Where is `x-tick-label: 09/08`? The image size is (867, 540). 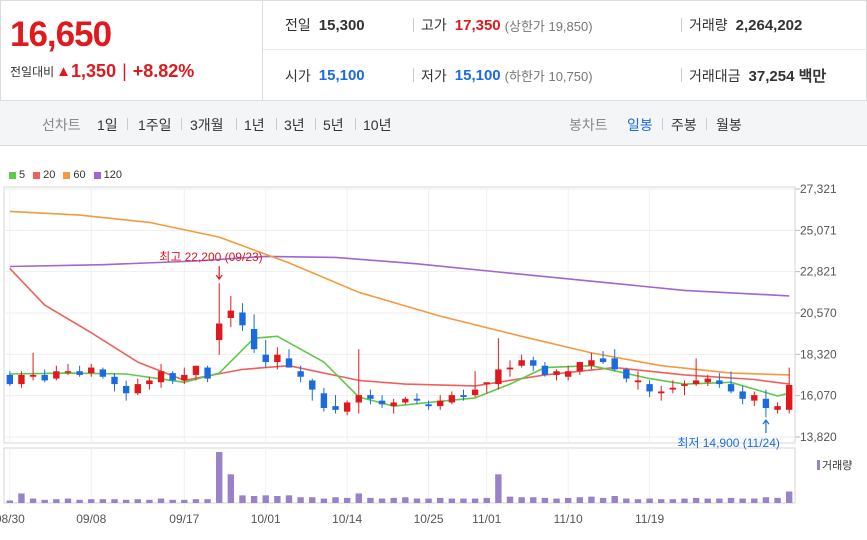 x-tick-label: 09/08 is located at coordinates (91, 519).